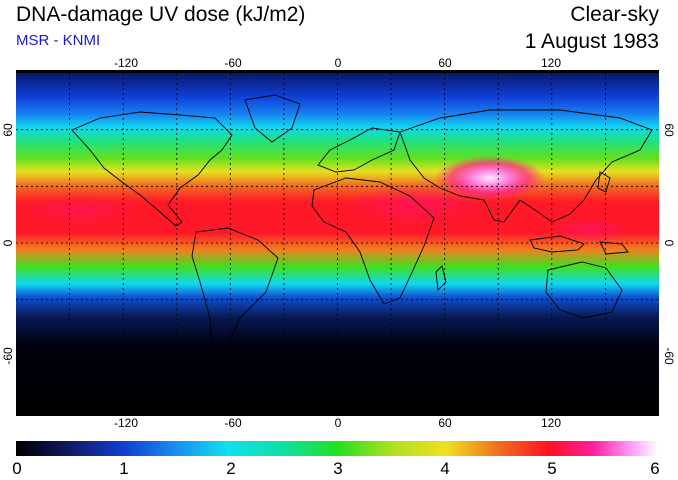 The image size is (678, 480). What do you see at coordinates (415, 205) in the screenshot?
I see `sahara-hot-region` at bounding box center [415, 205].